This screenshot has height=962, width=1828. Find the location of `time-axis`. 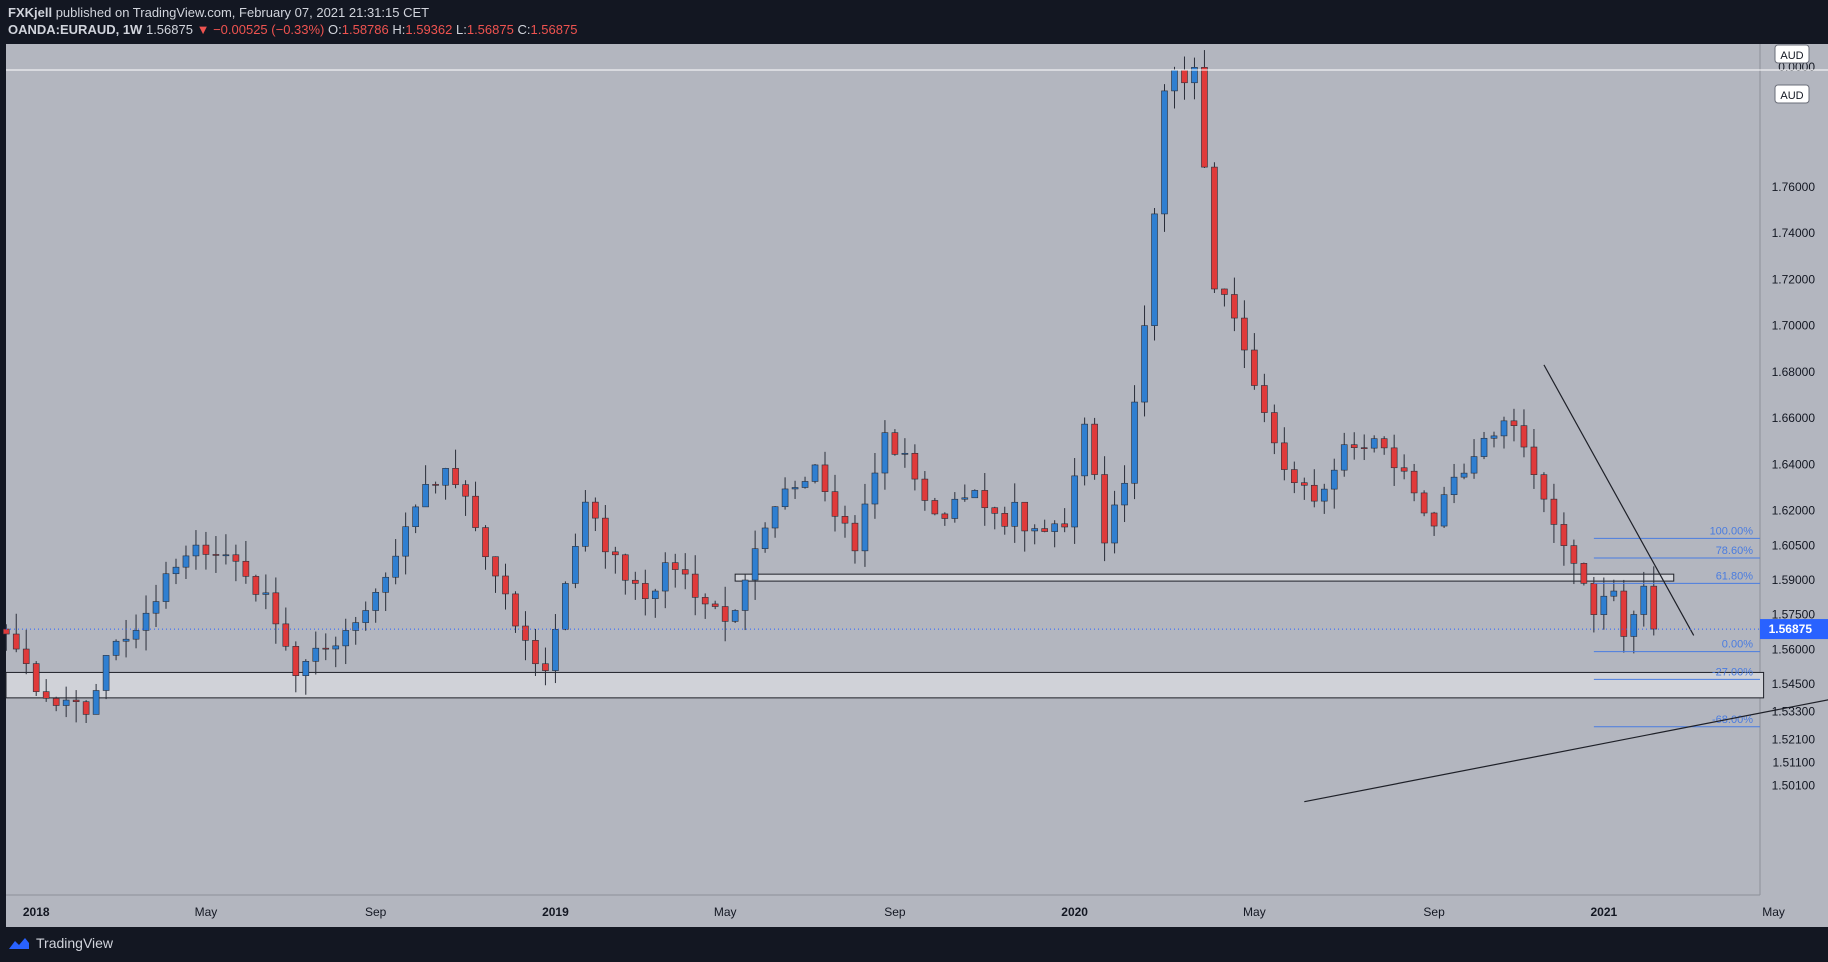

time-axis is located at coordinates (917, 911).